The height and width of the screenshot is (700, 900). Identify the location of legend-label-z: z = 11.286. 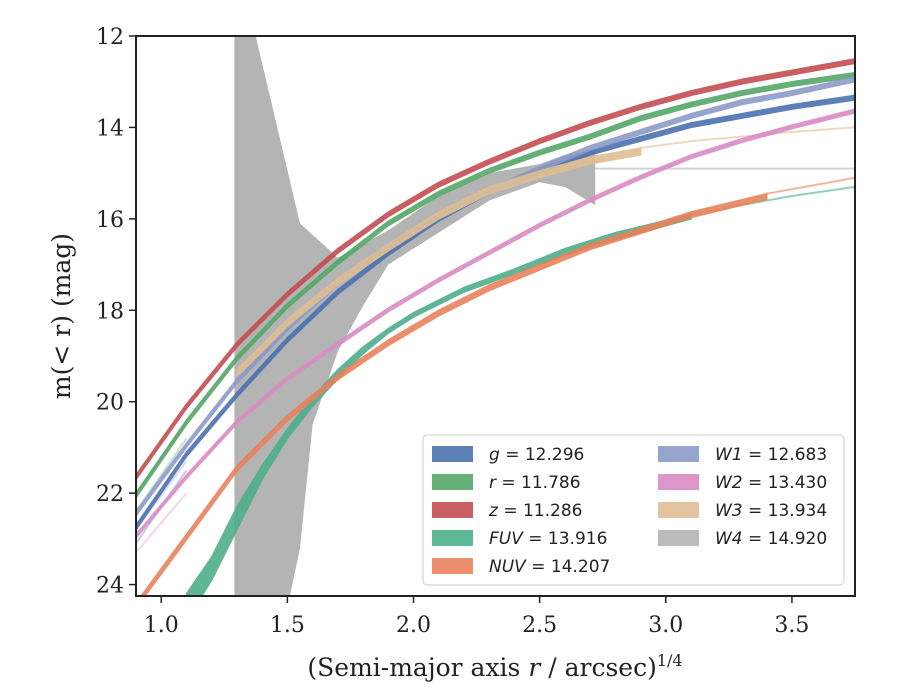
(535, 511).